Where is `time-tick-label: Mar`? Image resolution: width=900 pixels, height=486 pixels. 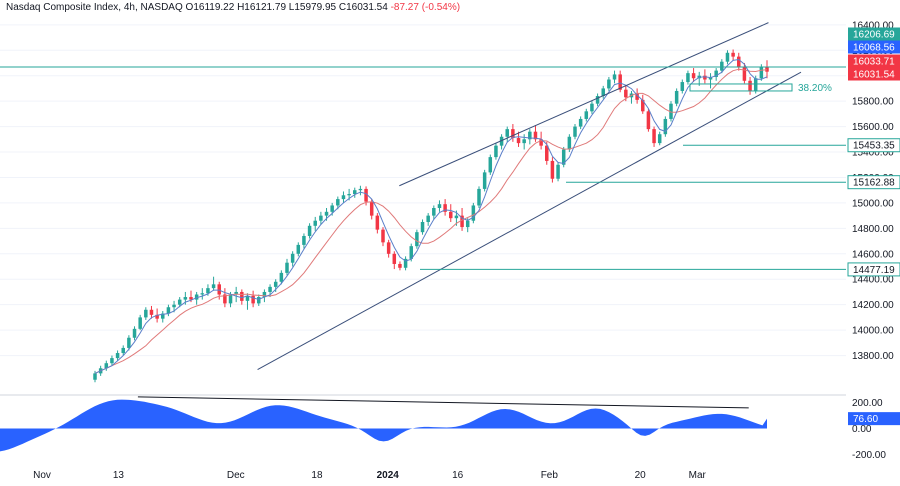
time-tick-label: Mar is located at coordinates (698, 475).